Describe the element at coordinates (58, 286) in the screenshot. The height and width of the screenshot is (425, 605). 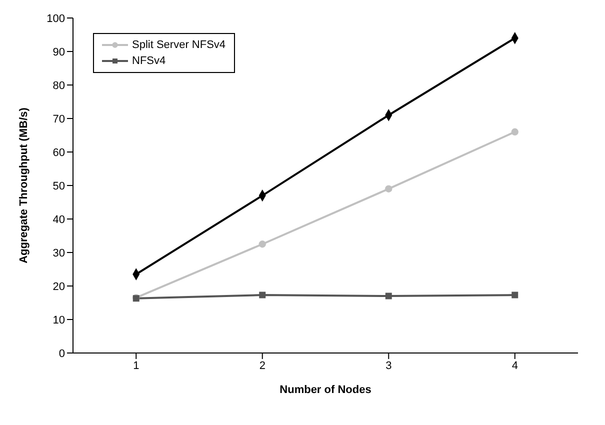
I see `y-tick-label: 20` at that location.